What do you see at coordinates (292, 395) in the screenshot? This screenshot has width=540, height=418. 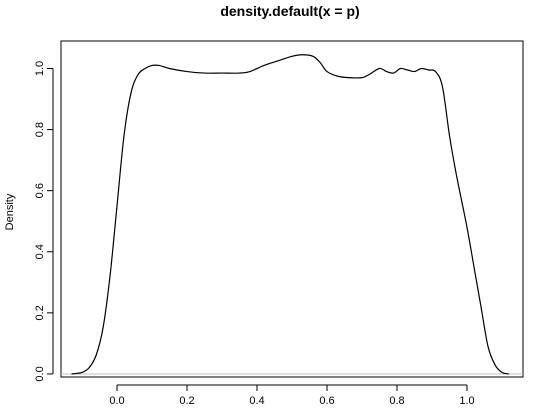 I see `x-axis: 0.0 0.2 0.4 0.6 0.8 1.0` at bounding box center [292, 395].